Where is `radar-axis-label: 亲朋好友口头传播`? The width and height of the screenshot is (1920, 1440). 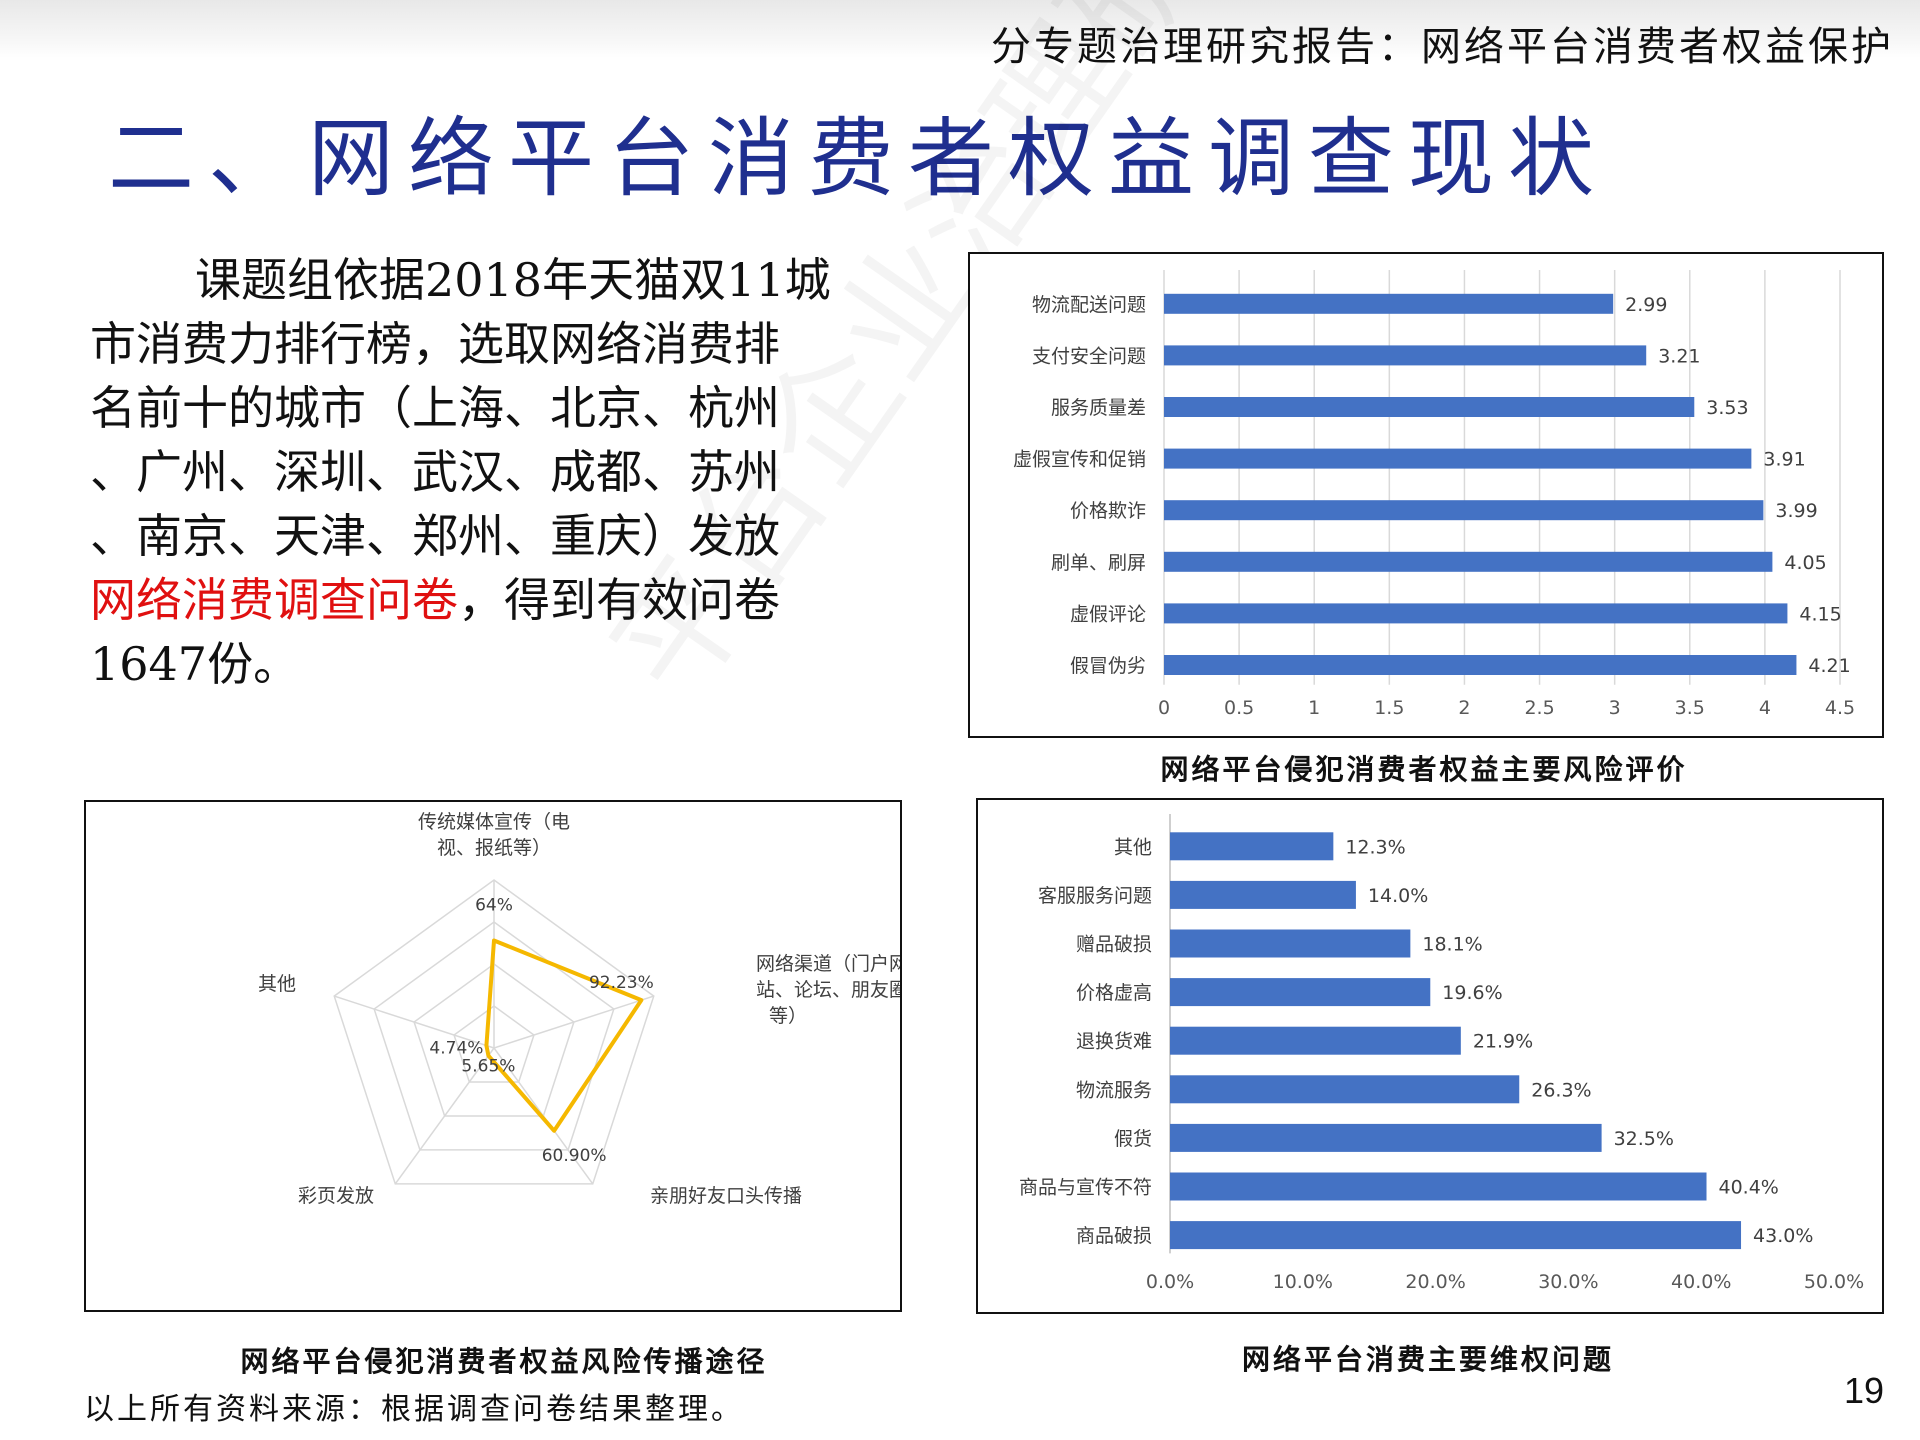 radar-axis-label: 亲朋好友口头传播 is located at coordinates (726, 1196).